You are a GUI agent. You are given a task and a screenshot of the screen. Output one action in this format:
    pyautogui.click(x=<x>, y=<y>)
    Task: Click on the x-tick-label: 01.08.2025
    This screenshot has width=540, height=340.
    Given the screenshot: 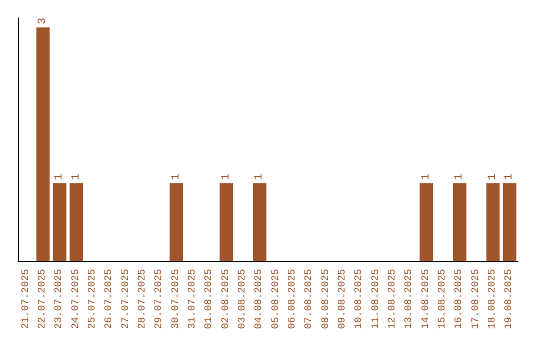 What is the action you would take?
    pyautogui.click(x=210, y=299)
    